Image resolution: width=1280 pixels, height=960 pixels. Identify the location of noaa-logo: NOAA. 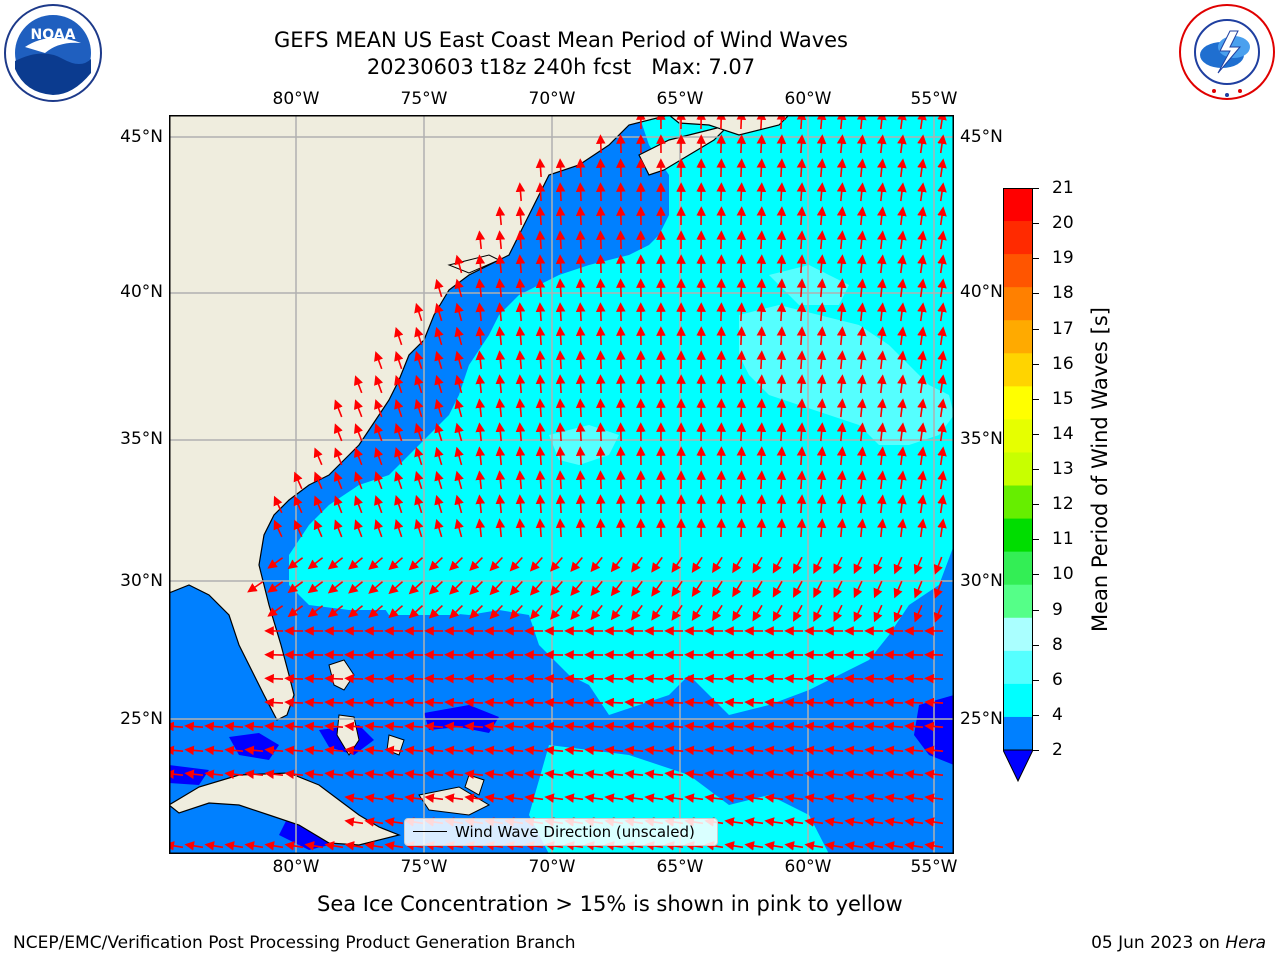
(53, 53).